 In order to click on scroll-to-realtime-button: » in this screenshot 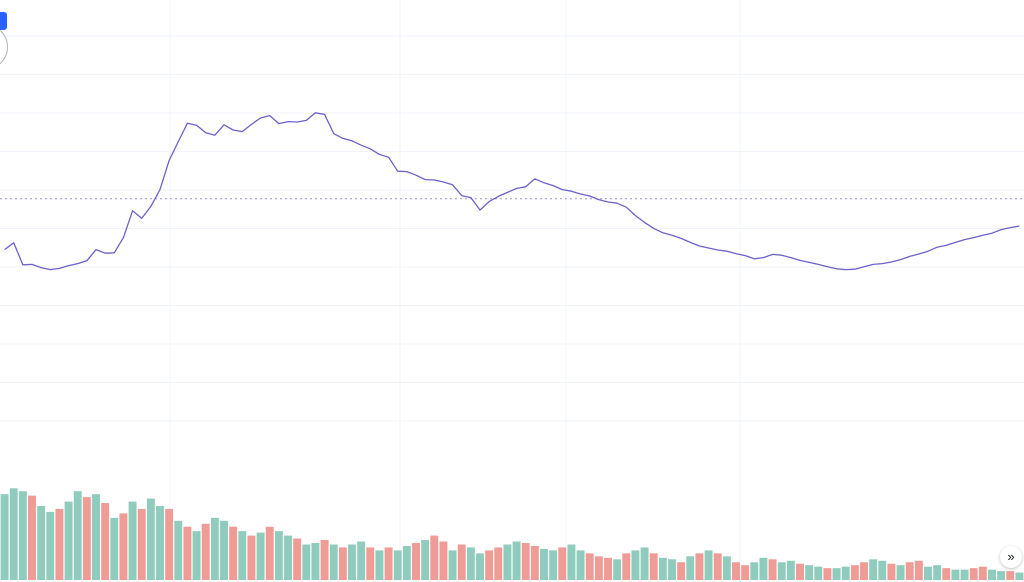, I will do `click(1011, 557)`.